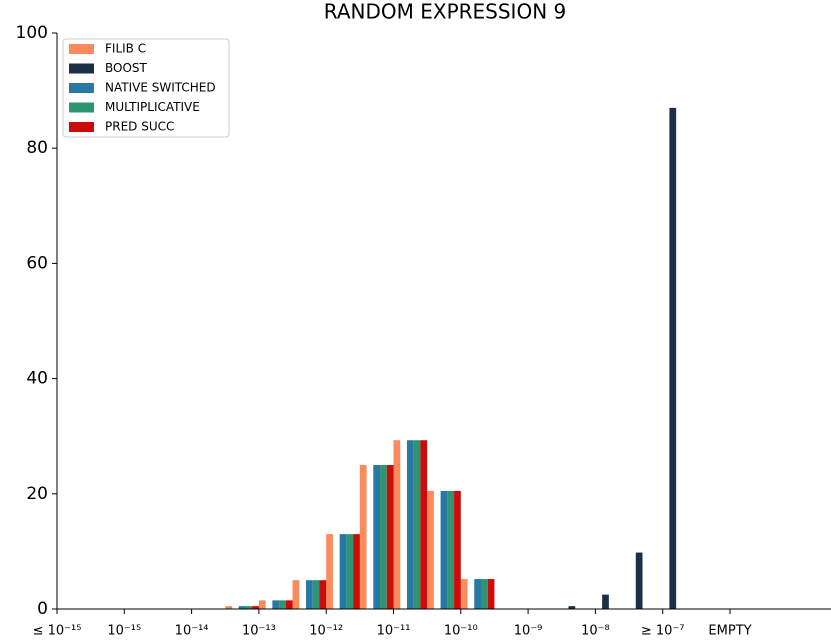 The height and width of the screenshot is (642, 831). Describe the element at coordinates (126, 68) in the screenshot. I see `legend-label: BOOST` at that location.